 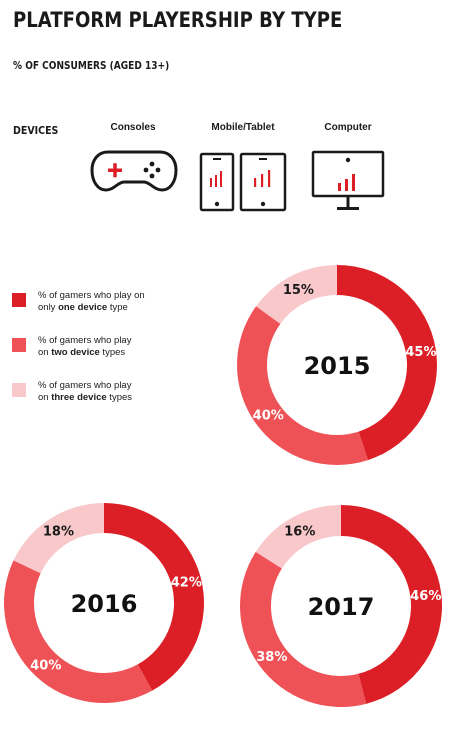 What do you see at coordinates (19, 345) in the screenshot?
I see `legend-swatch-two-device` at bounding box center [19, 345].